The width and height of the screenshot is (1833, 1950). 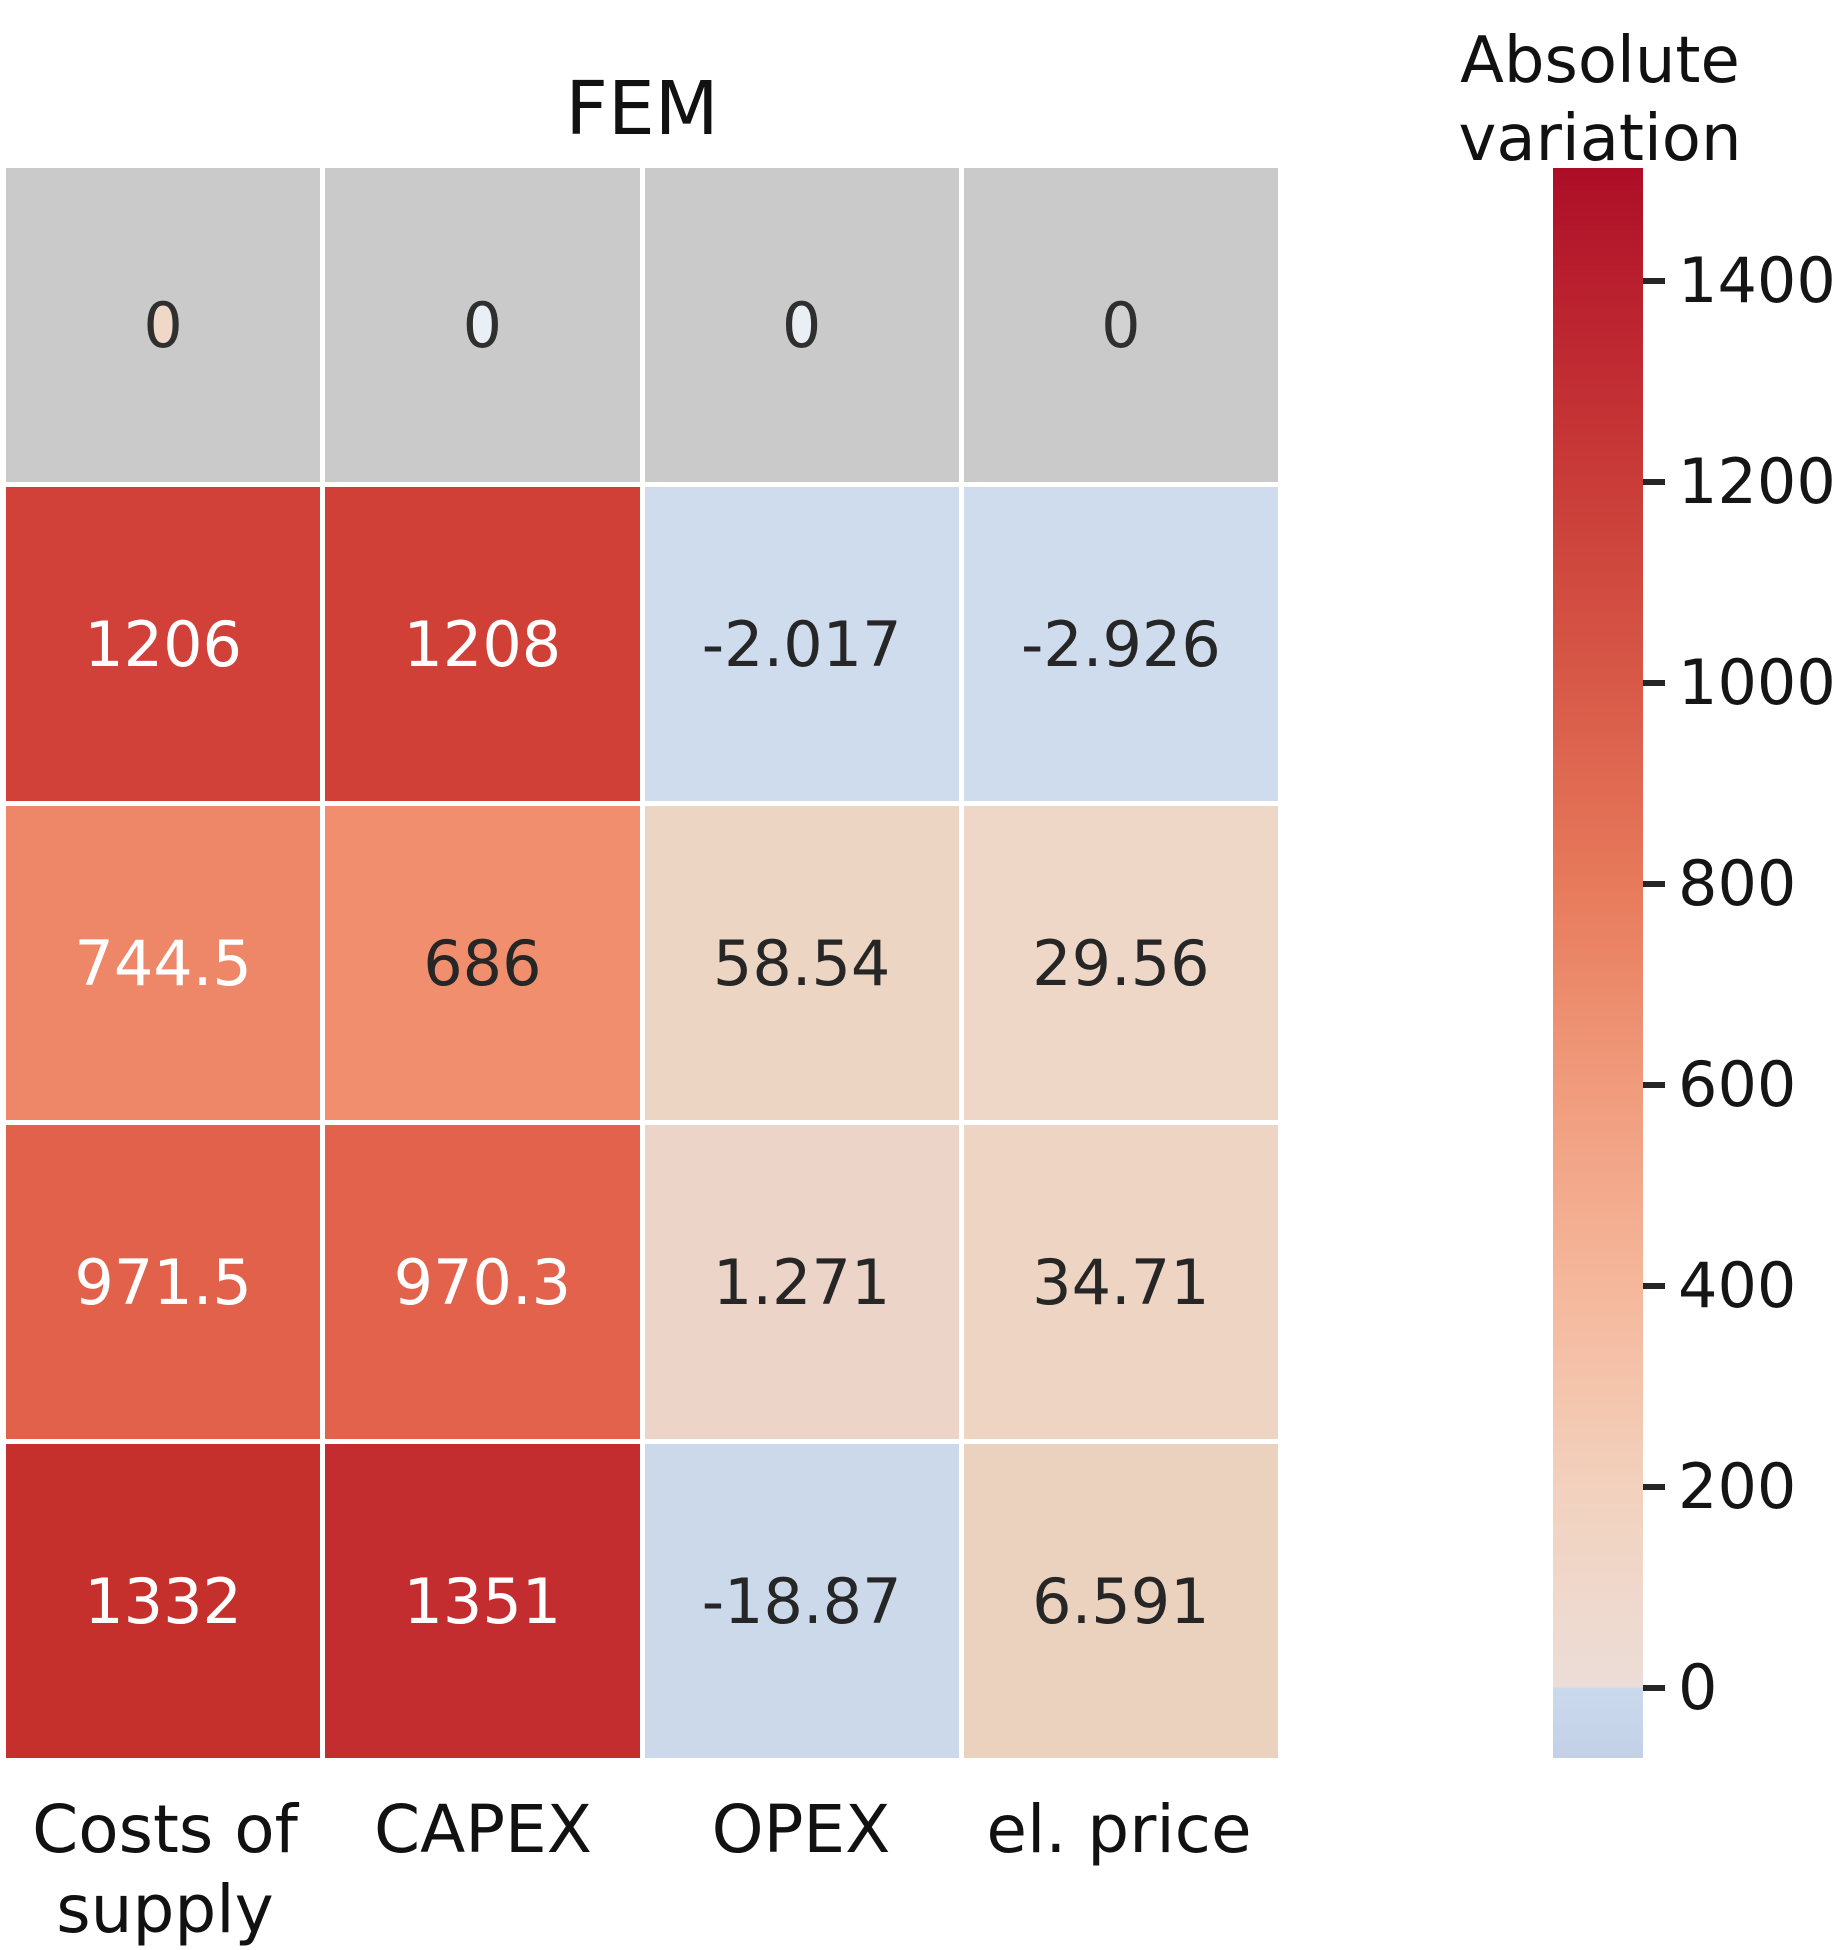 I want to click on cell-value: 29.56, so click(x=1121, y=963).